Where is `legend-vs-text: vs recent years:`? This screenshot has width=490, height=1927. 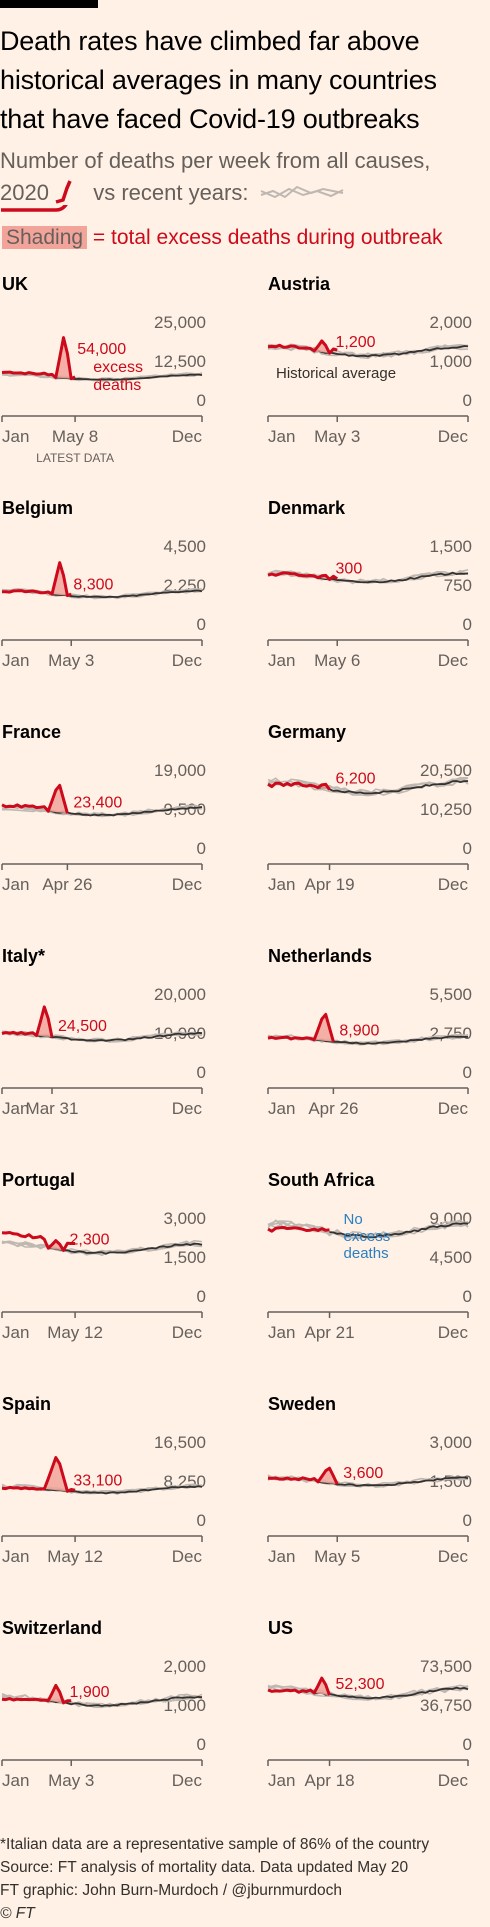 legend-vs-text: vs recent years: is located at coordinates (171, 192).